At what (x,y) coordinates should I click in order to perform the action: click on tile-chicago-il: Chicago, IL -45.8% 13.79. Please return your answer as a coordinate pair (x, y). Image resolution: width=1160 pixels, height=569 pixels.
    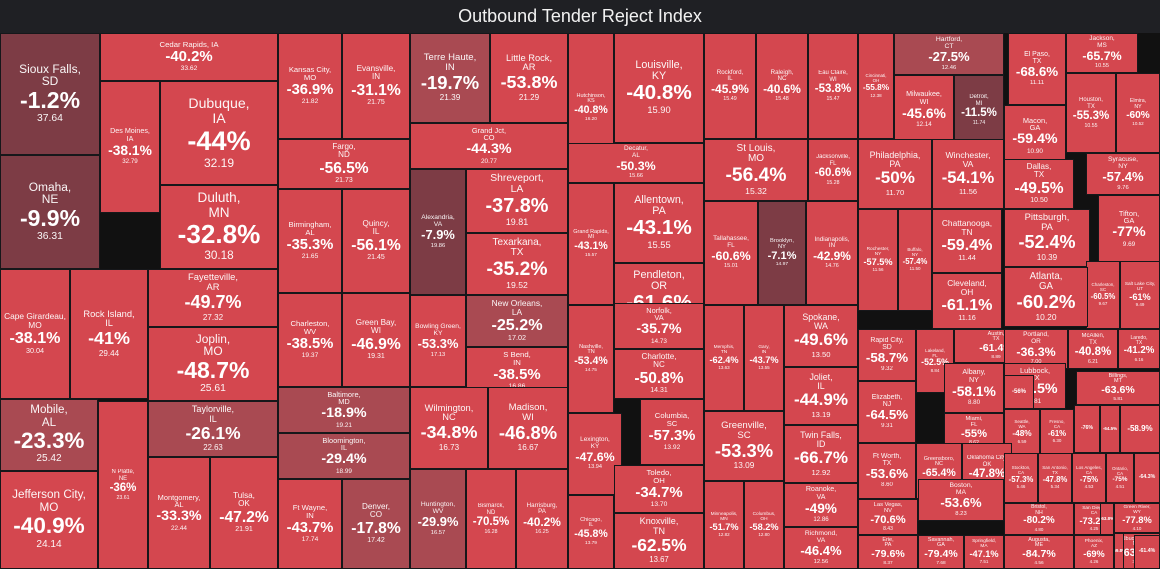
    Looking at the image, I should click on (591, 532).